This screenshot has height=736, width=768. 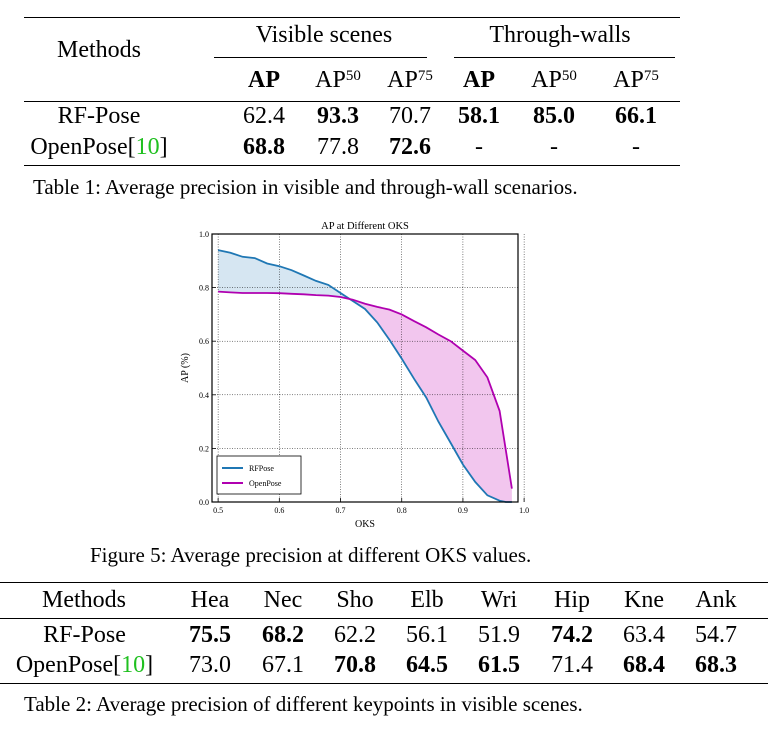 I want to click on group-rule-visible, so click(x=320, y=57).